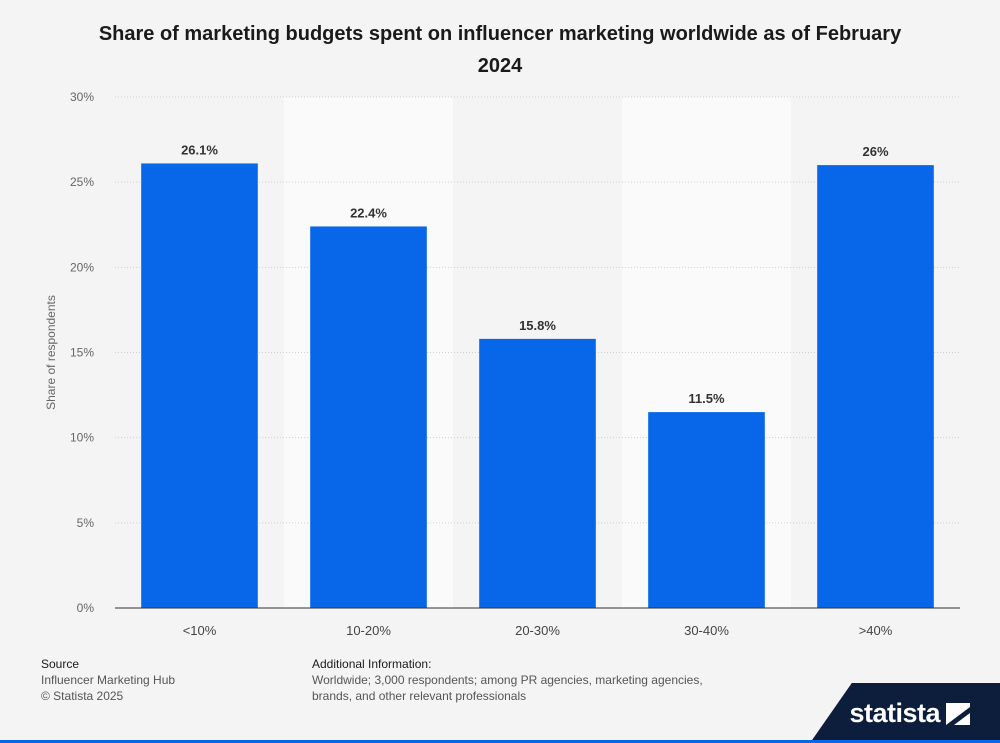 This screenshot has height=743, width=1000. What do you see at coordinates (537, 325) in the screenshot?
I see `data-label: 15.8%` at bounding box center [537, 325].